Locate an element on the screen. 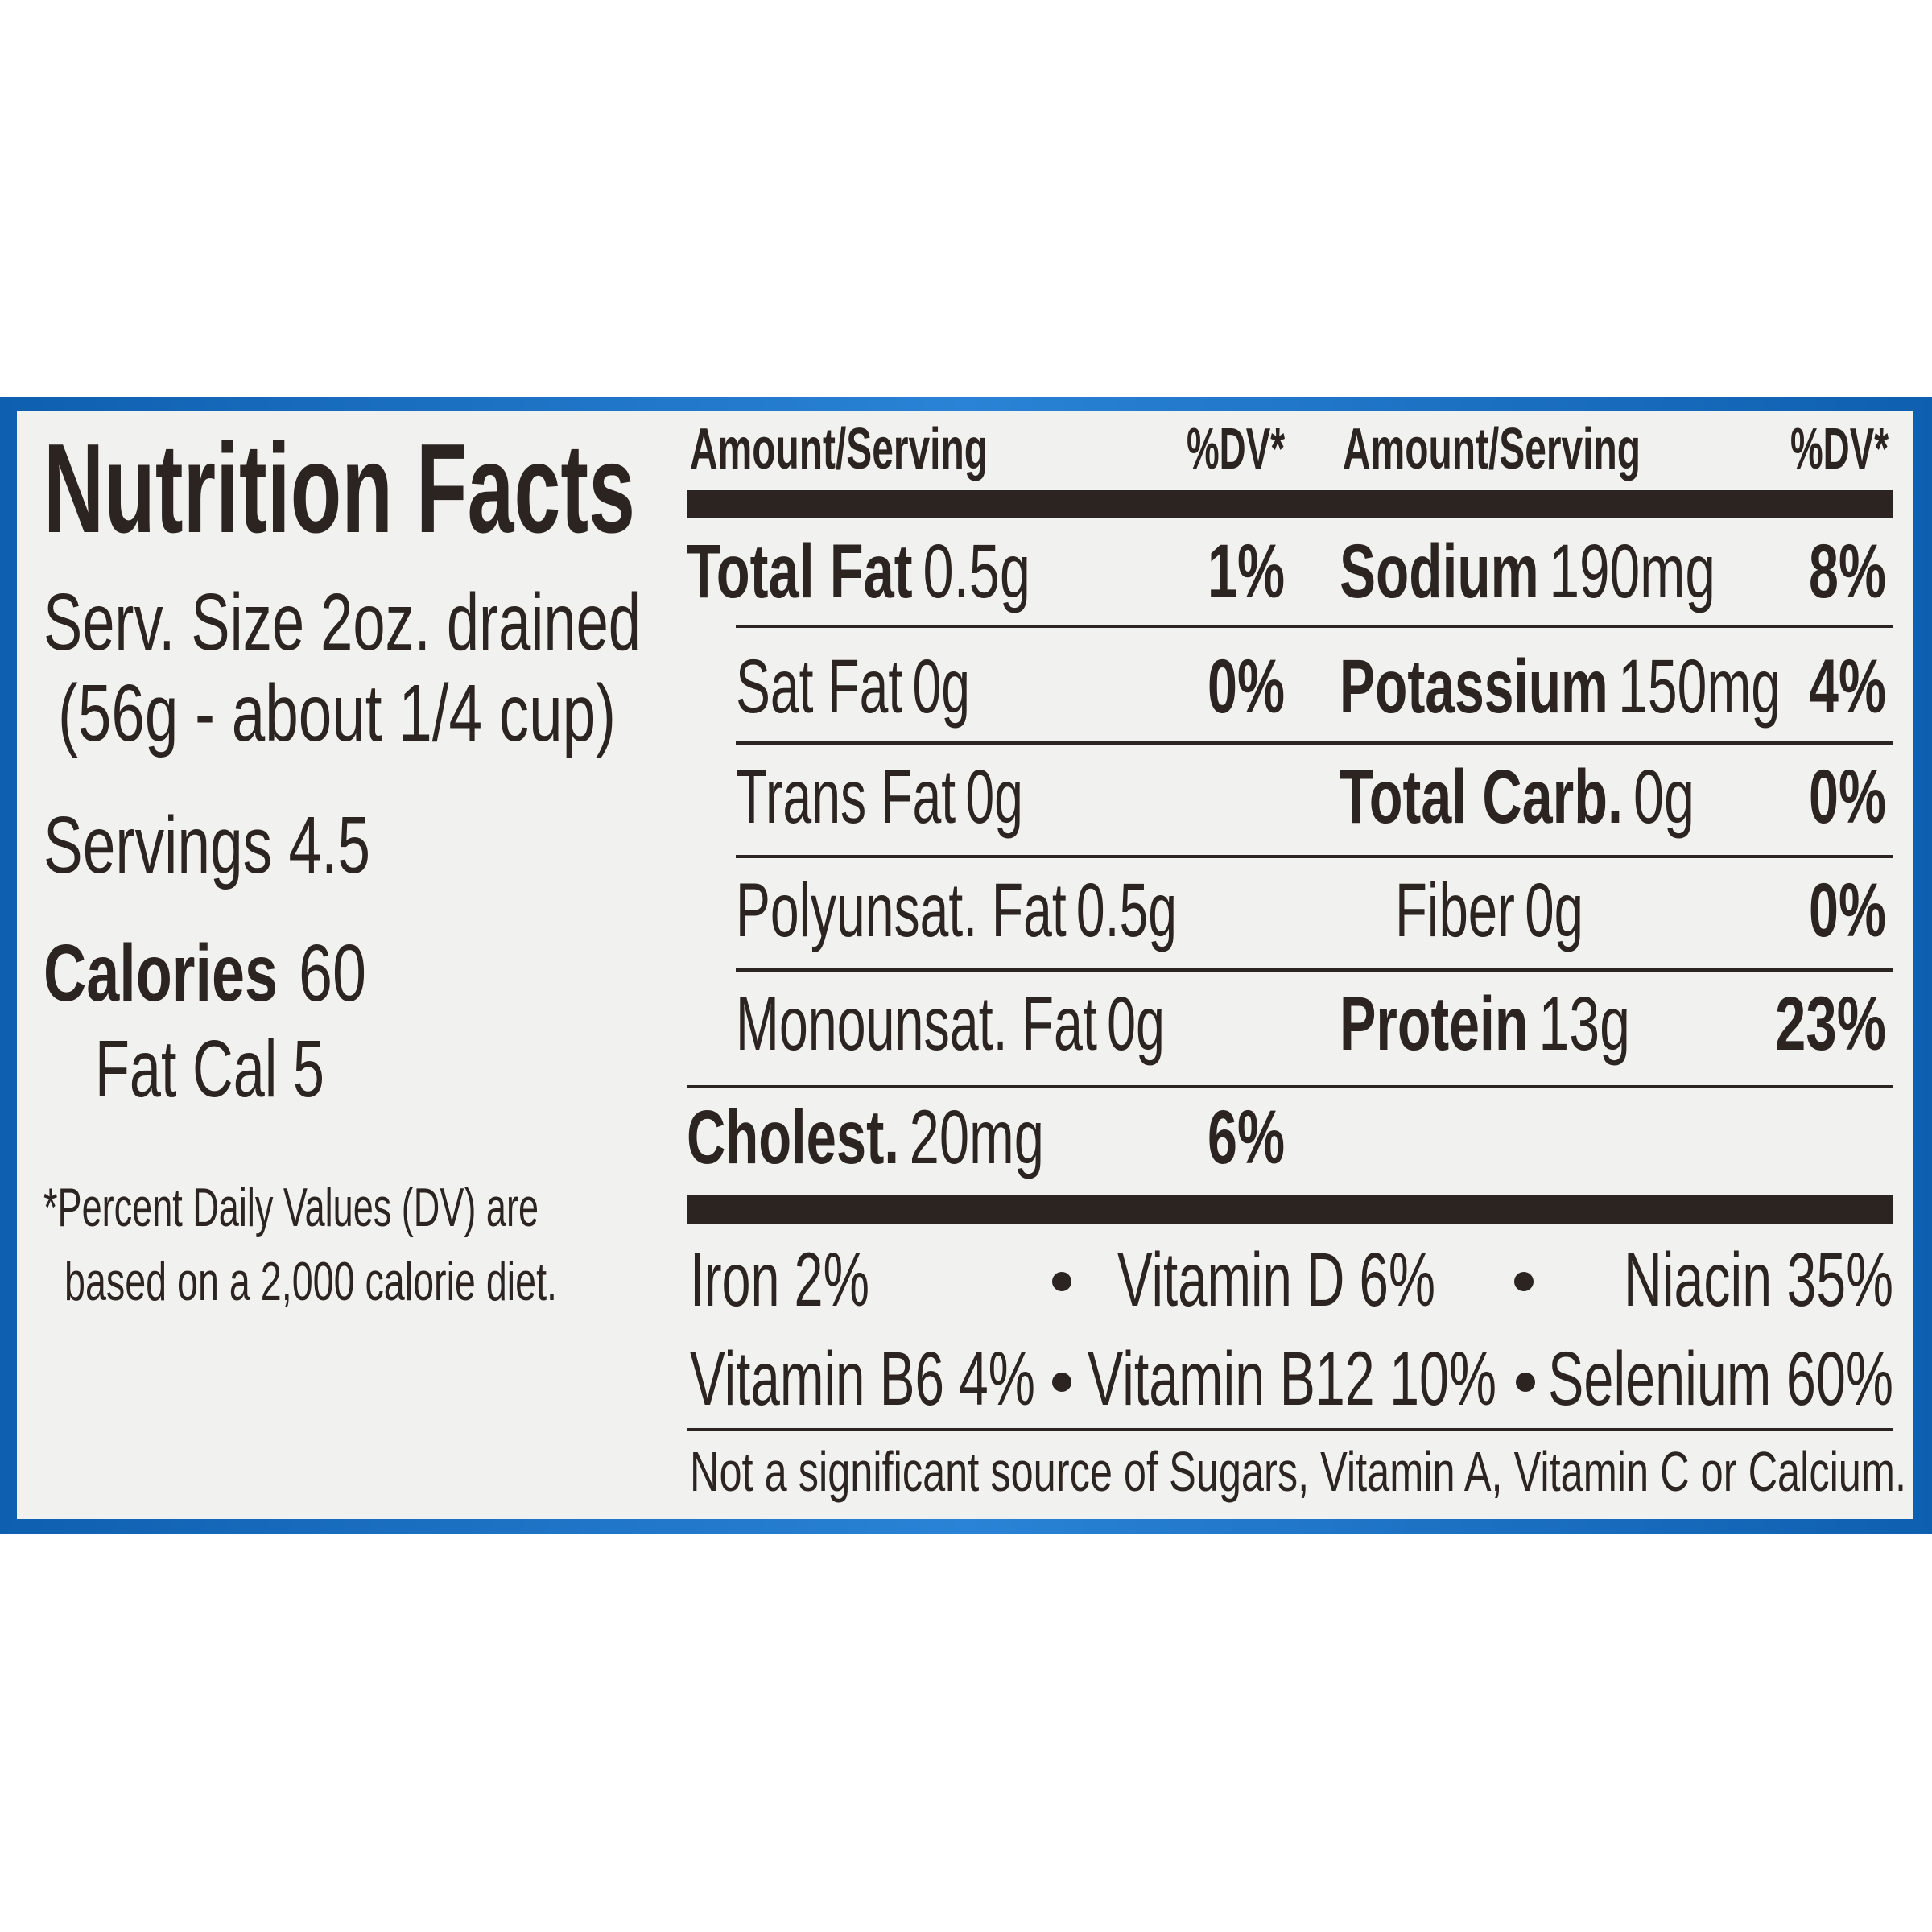  nutrient-dv: 4% is located at coordinates (1848, 686).